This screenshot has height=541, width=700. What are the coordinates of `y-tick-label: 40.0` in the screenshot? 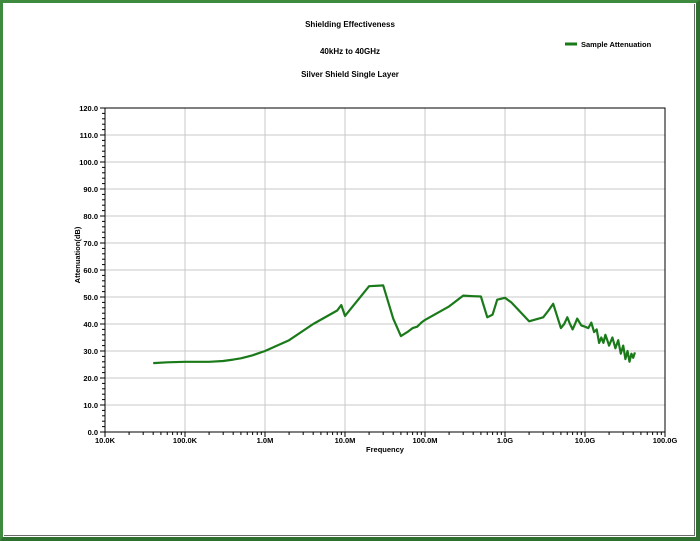 It's located at (90, 324).